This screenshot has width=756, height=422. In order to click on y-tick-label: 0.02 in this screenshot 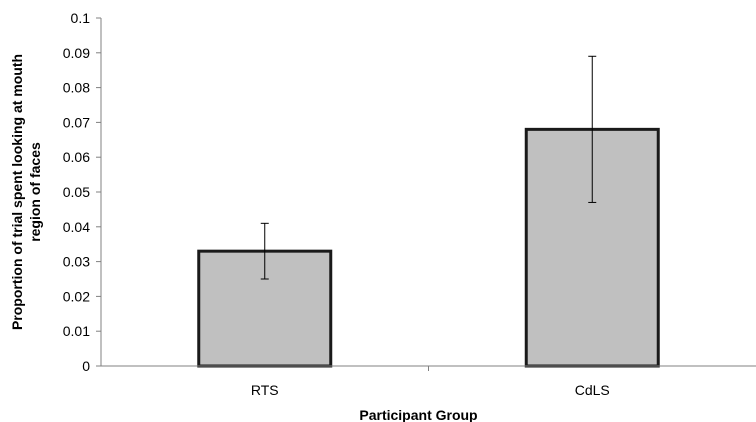, I will do `click(76, 296)`.